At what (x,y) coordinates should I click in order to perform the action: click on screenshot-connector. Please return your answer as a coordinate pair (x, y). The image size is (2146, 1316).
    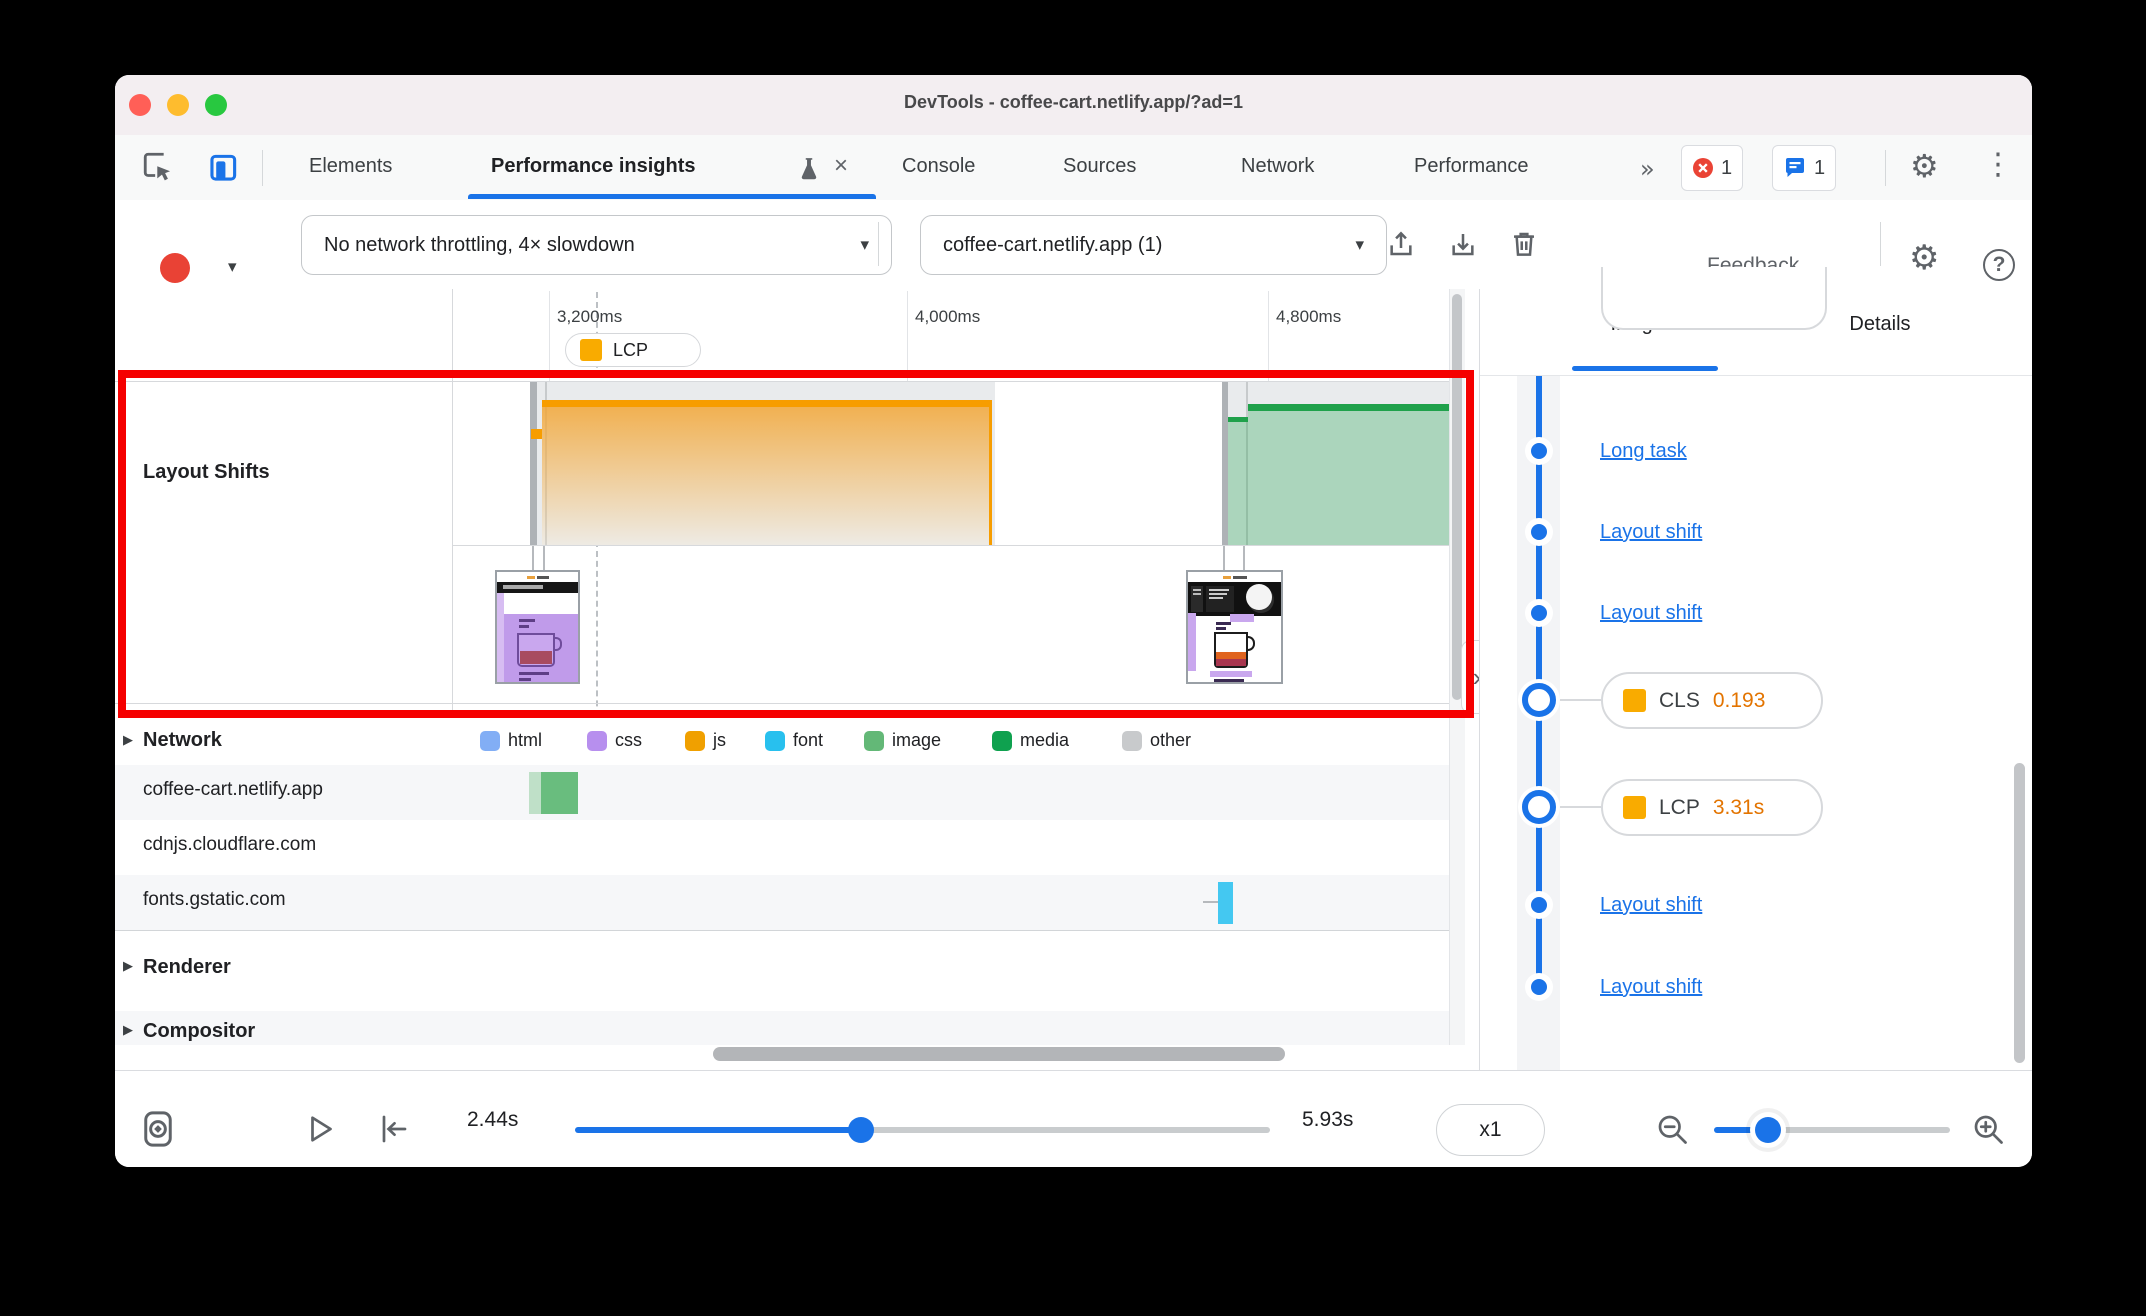
    Looking at the image, I should click on (1224, 559).